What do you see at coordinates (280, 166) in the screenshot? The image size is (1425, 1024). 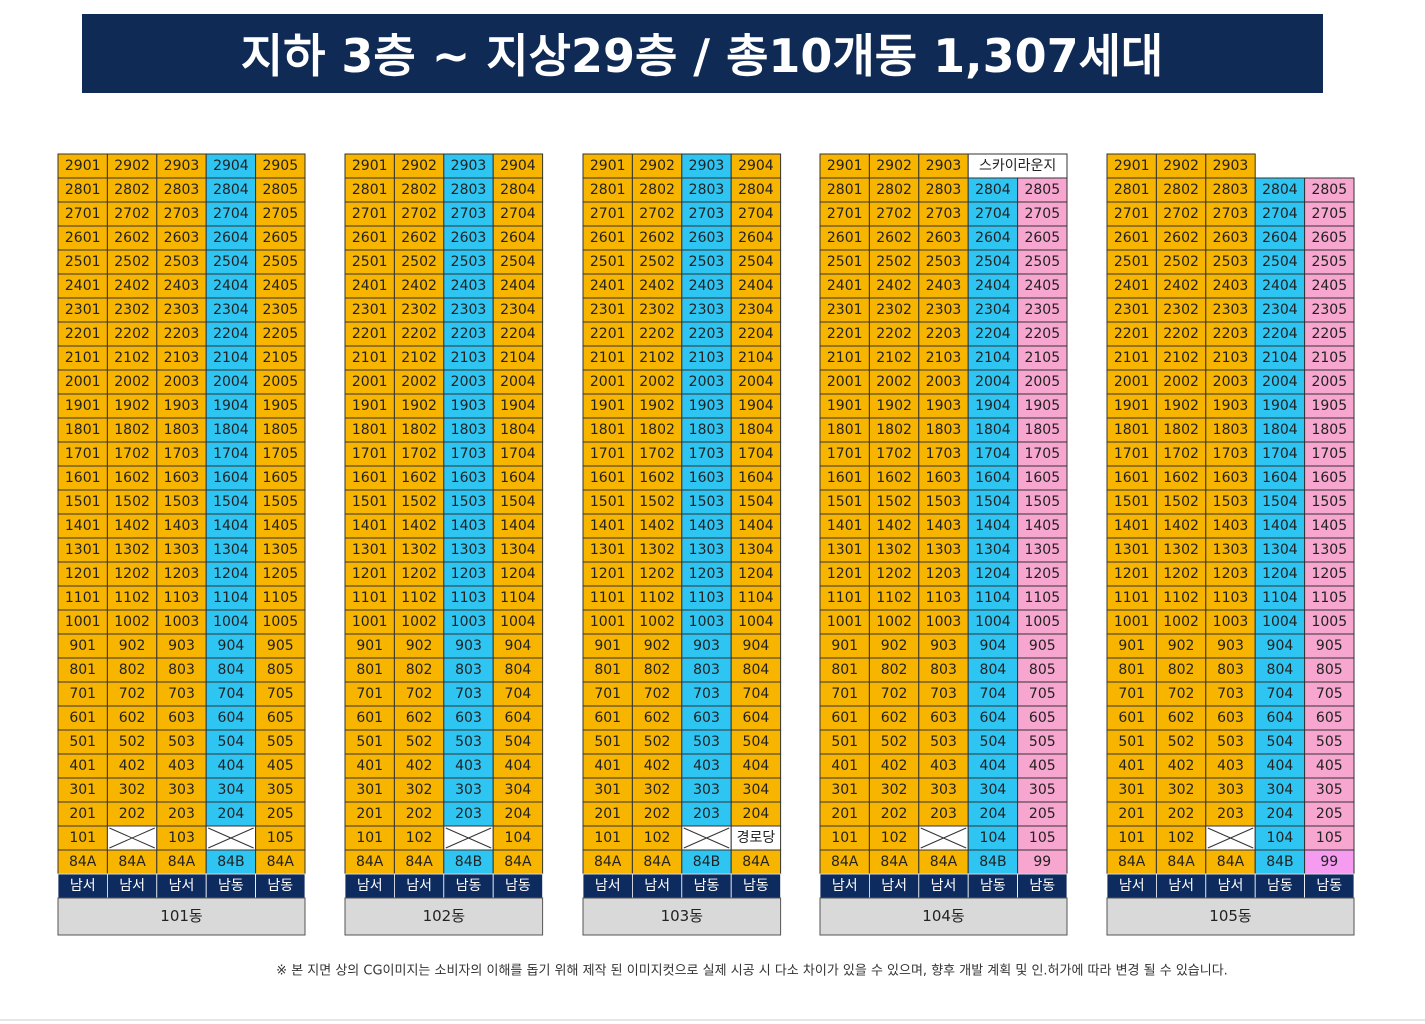 I see `unit-label: 2905` at bounding box center [280, 166].